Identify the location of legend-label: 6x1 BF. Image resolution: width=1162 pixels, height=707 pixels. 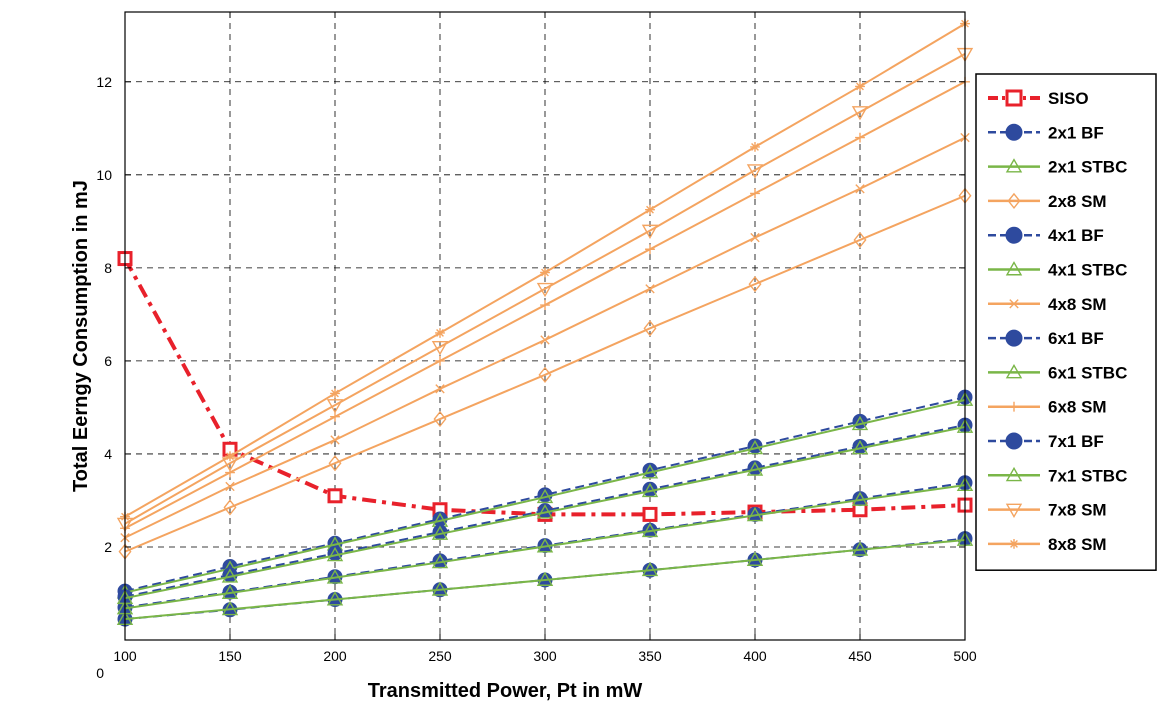
(1076, 338).